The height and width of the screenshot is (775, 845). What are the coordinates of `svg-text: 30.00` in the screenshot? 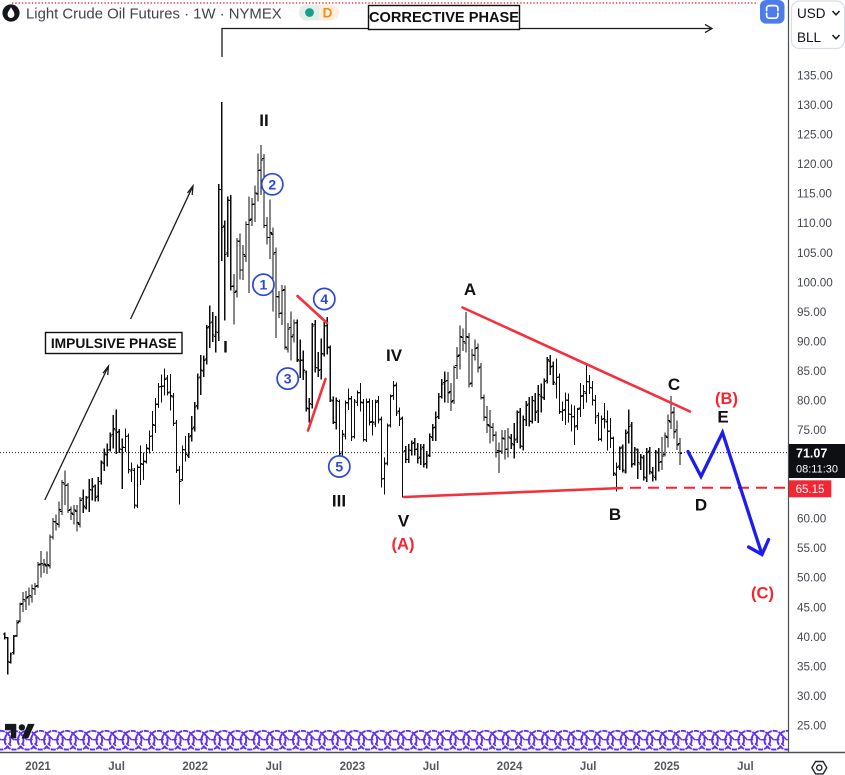 It's located at (812, 696).